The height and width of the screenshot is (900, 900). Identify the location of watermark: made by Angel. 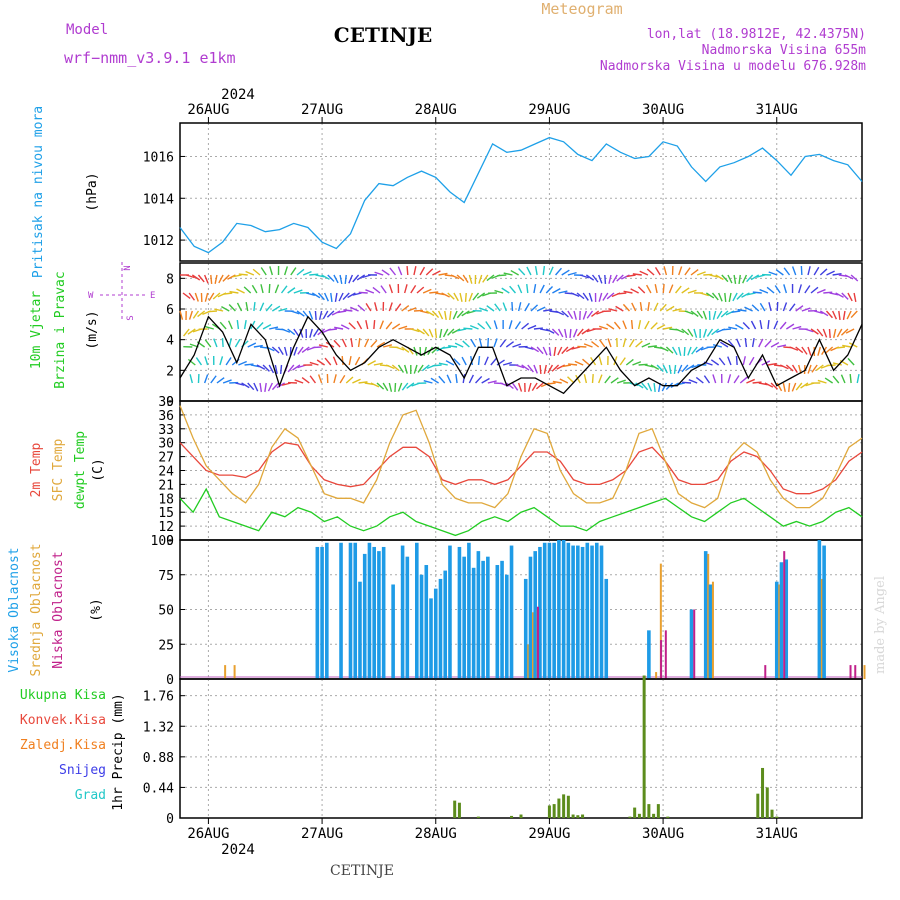
(880, 625).